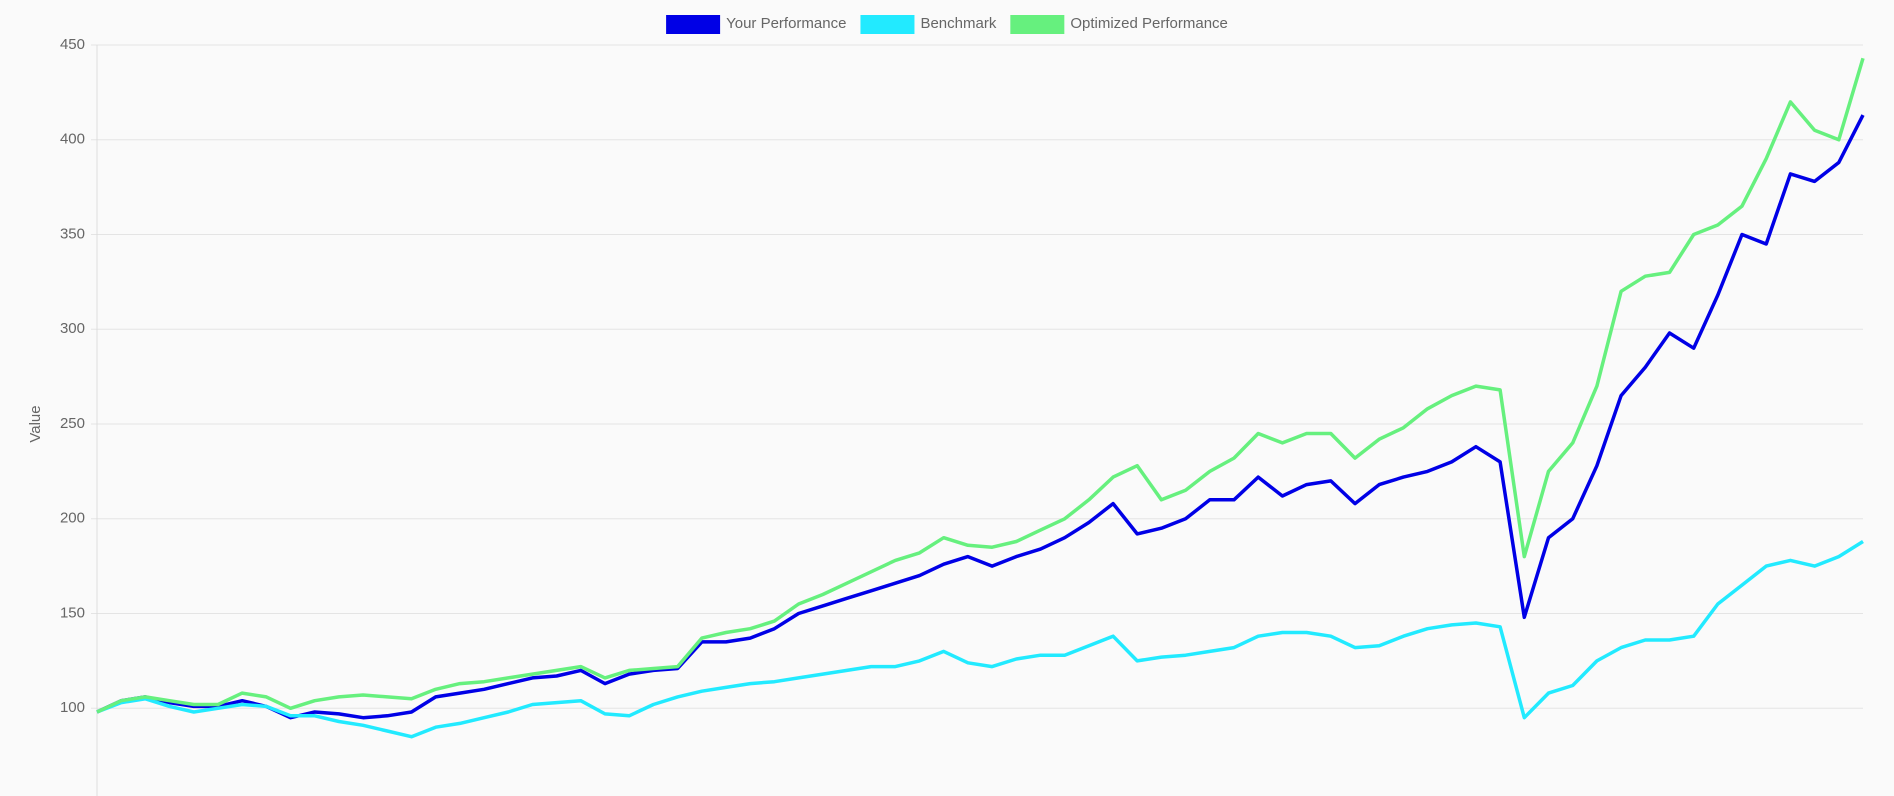  Describe the element at coordinates (72, 518) in the screenshot. I see `y-tick-label: 200` at that location.